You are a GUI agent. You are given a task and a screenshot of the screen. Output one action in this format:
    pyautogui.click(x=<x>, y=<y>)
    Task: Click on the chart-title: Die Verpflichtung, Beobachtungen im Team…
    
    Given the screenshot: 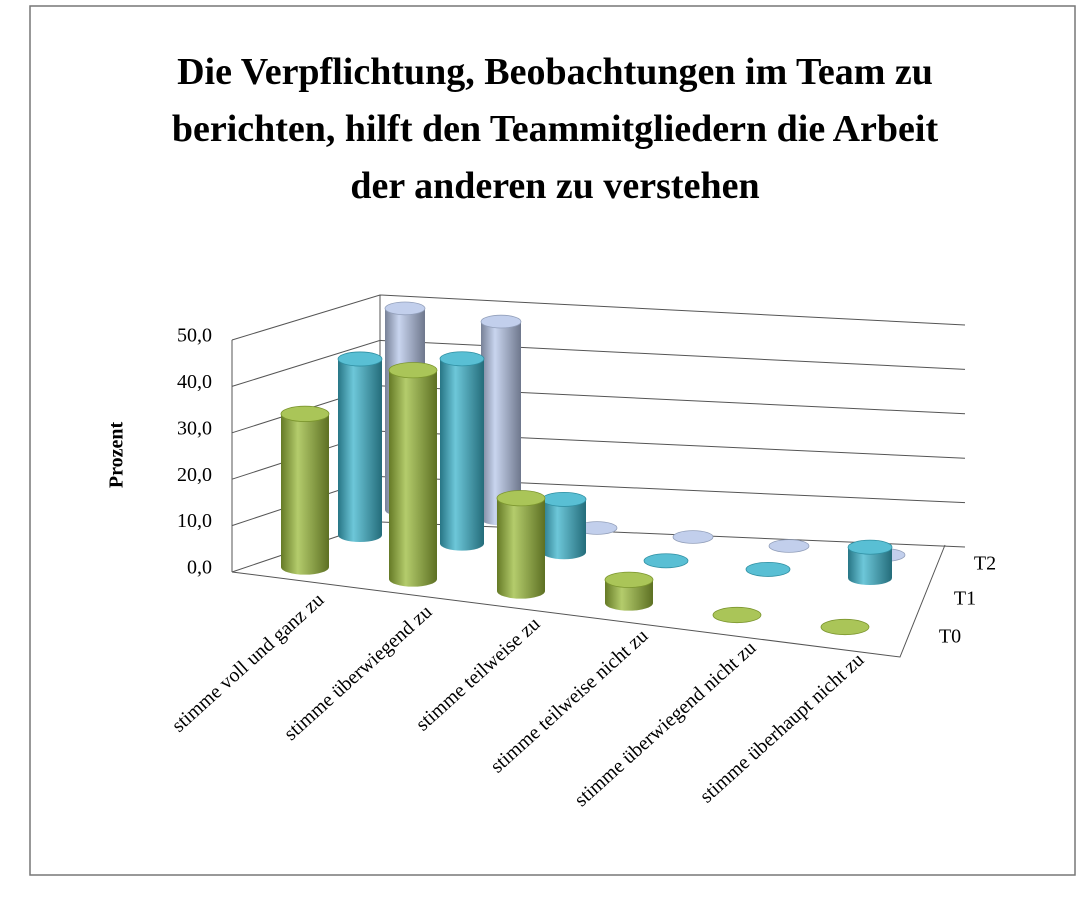 What is the action you would take?
    pyautogui.click(x=555, y=129)
    